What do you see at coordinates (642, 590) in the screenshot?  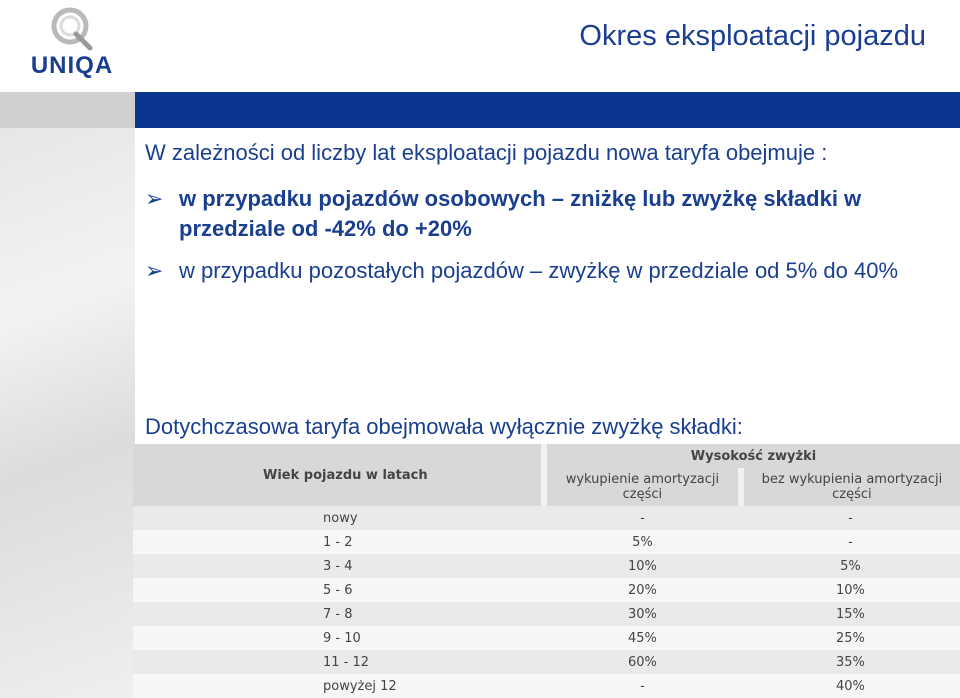 I see `cell-with: 20%` at bounding box center [642, 590].